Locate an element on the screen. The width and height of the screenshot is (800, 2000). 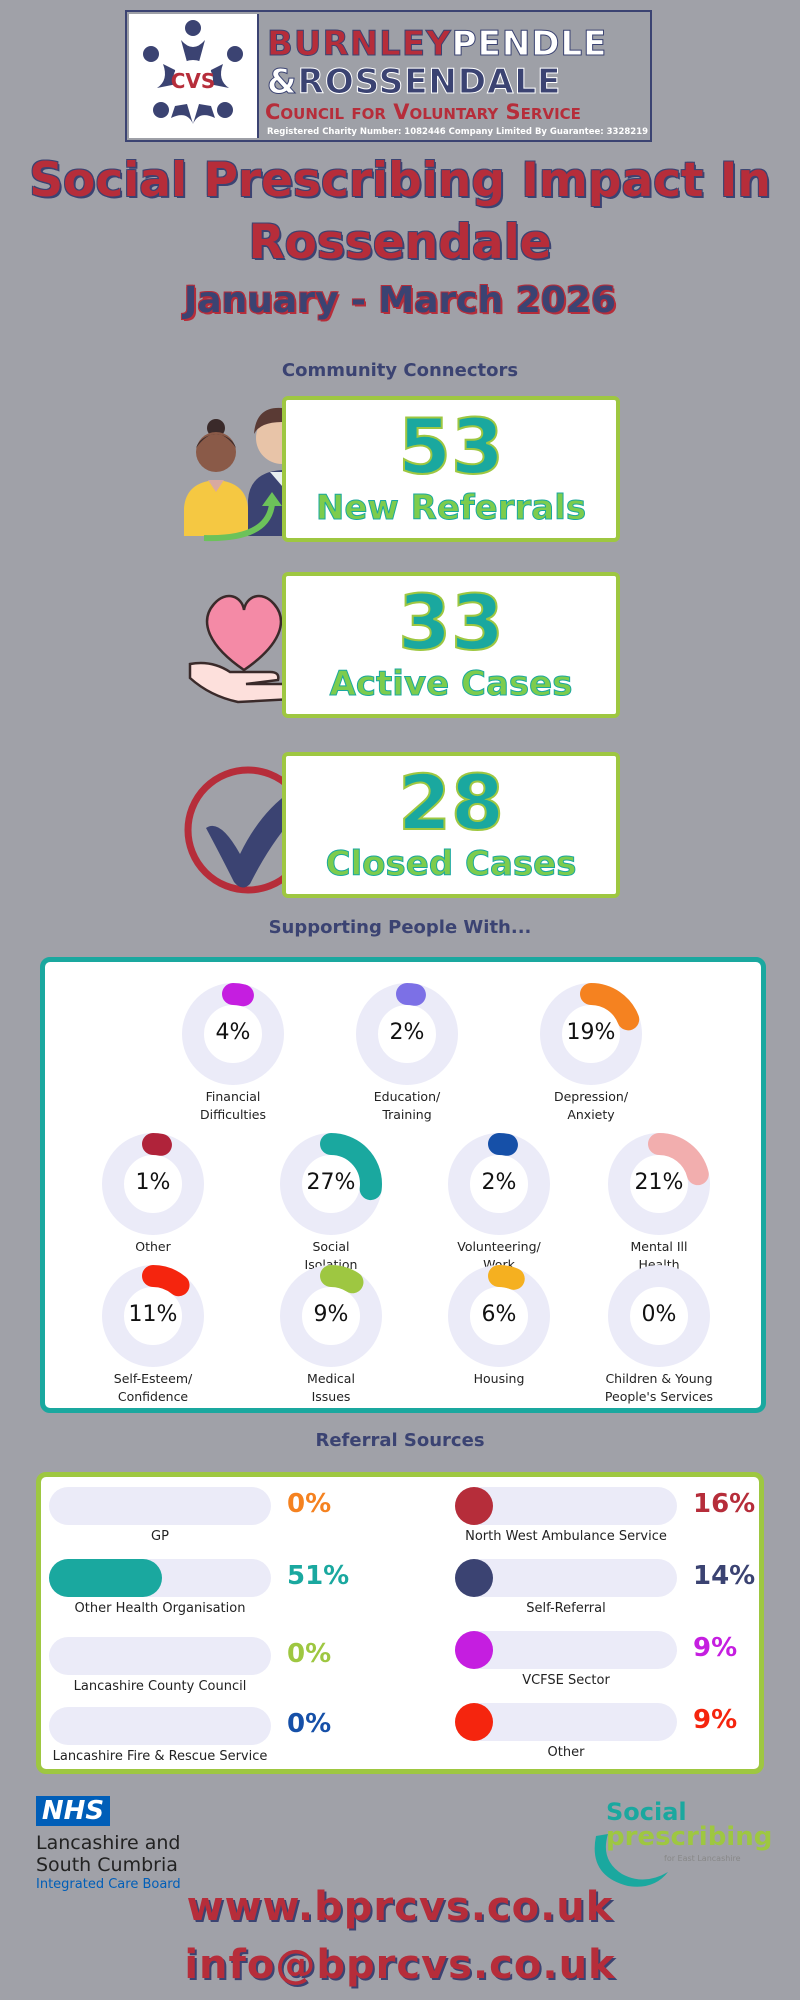
heart-hand-icon is located at coordinates (251, 649).